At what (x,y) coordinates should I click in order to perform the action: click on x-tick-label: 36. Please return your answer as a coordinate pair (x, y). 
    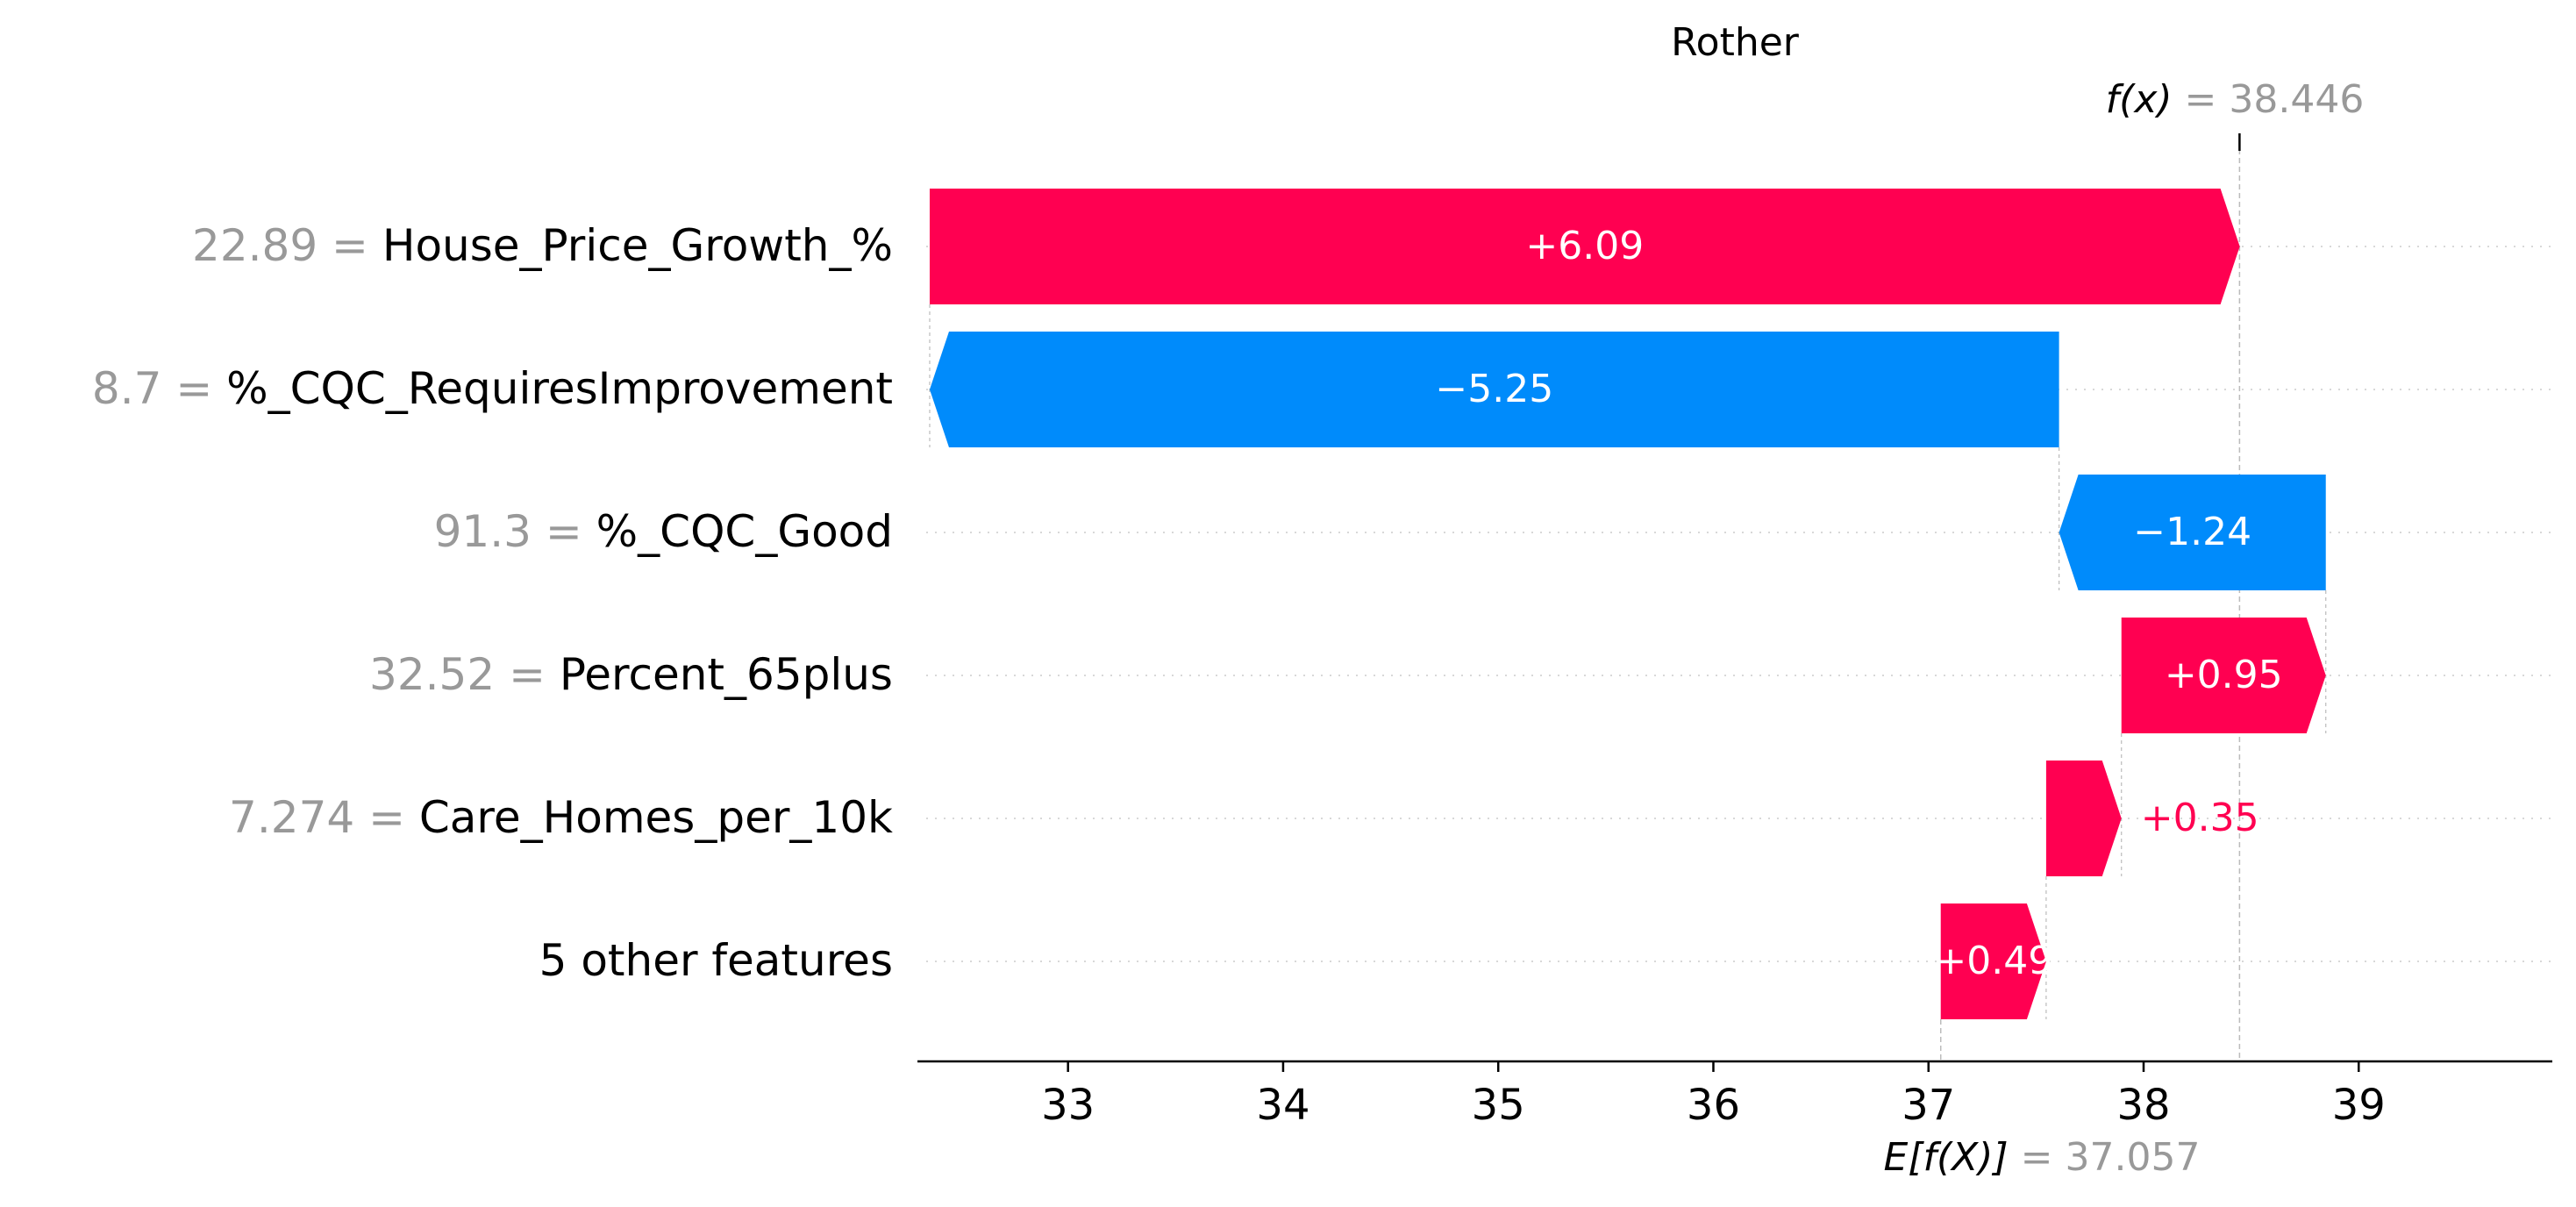
    Looking at the image, I should click on (1714, 1105).